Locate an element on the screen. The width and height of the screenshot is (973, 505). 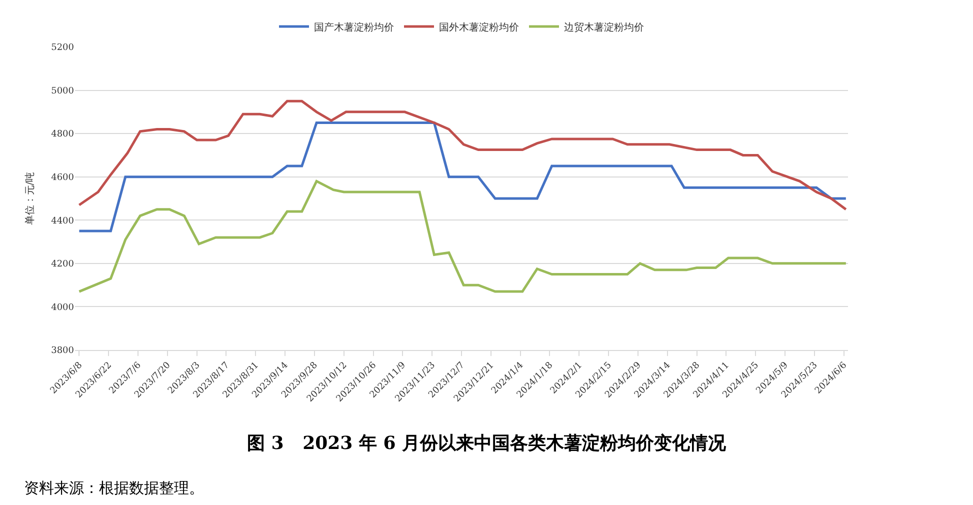
y-tick-label: 3800 is located at coordinates (62, 351).